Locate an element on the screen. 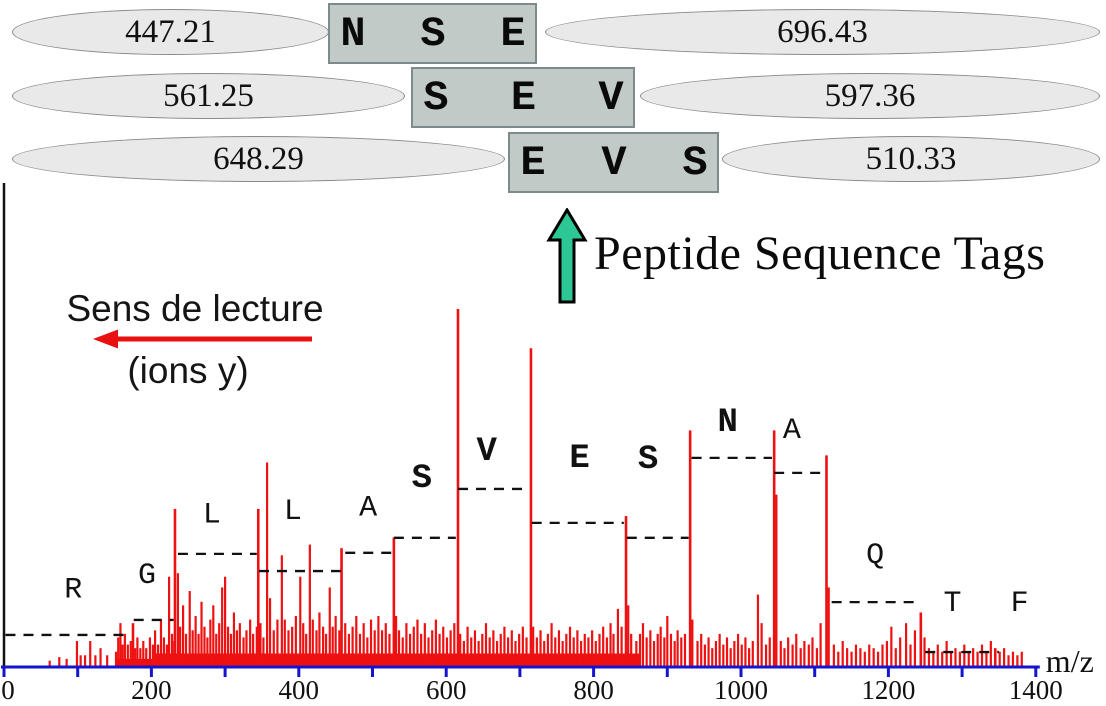  x-tick-label-1400: 1400 is located at coordinates (1036, 690).